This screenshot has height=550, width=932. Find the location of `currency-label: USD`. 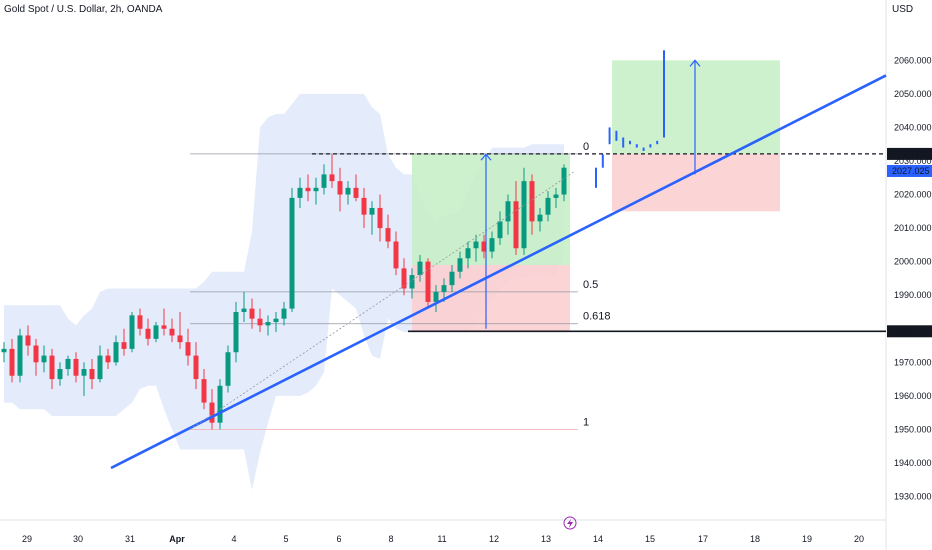

currency-label: USD is located at coordinates (903, 9).